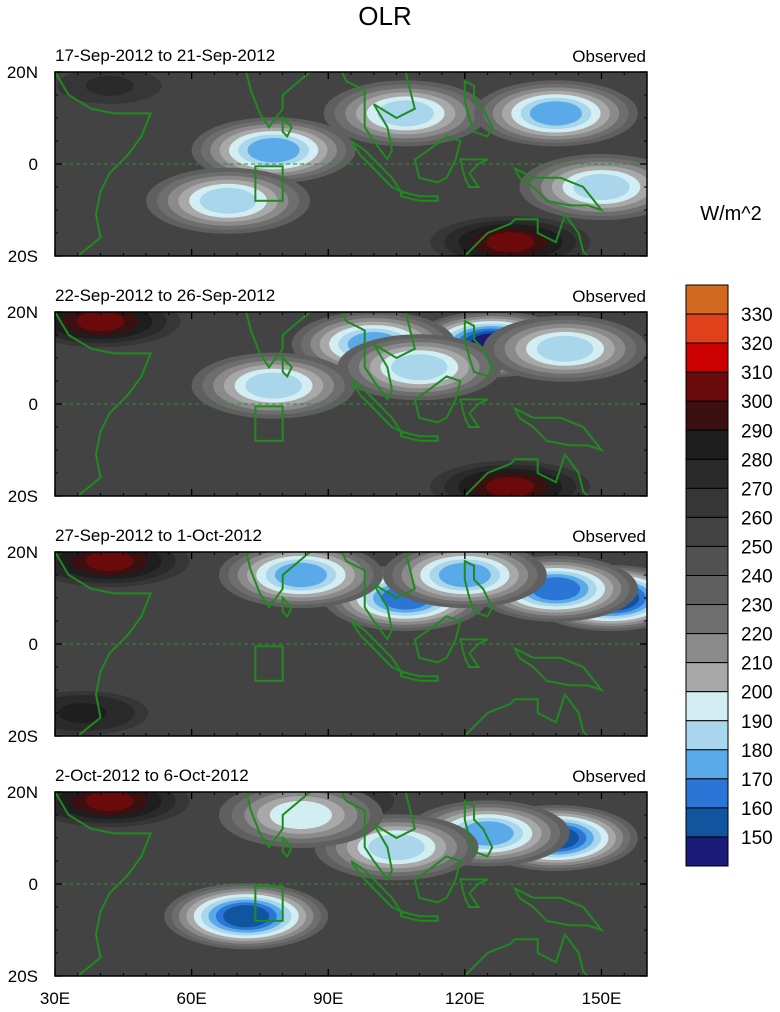 The width and height of the screenshot is (780, 1012). I want to click on colorbar-level-label: 320, so click(757, 344).